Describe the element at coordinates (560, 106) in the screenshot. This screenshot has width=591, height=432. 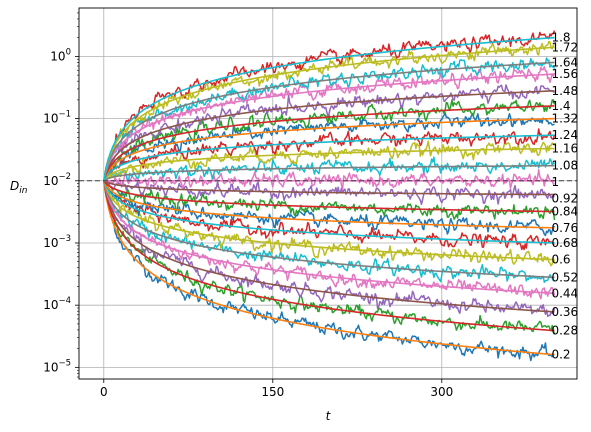
I see `end-label-1.4: 1.4` at that location.